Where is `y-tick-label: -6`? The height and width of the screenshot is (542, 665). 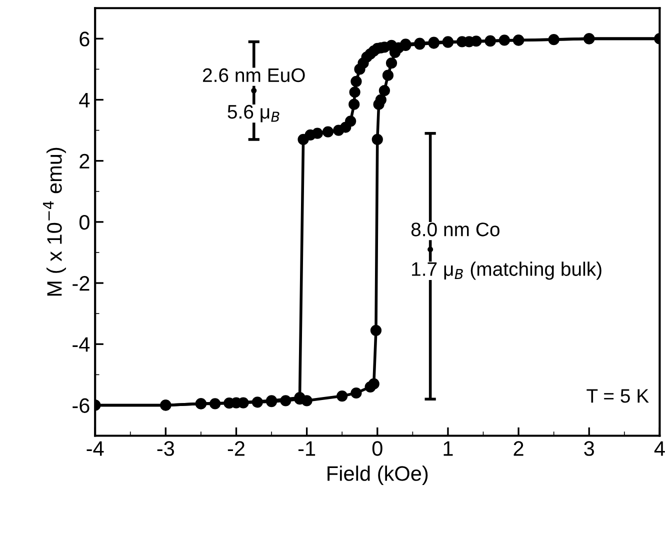 y-tick-label: -6 is located at coordinates (81, 405).